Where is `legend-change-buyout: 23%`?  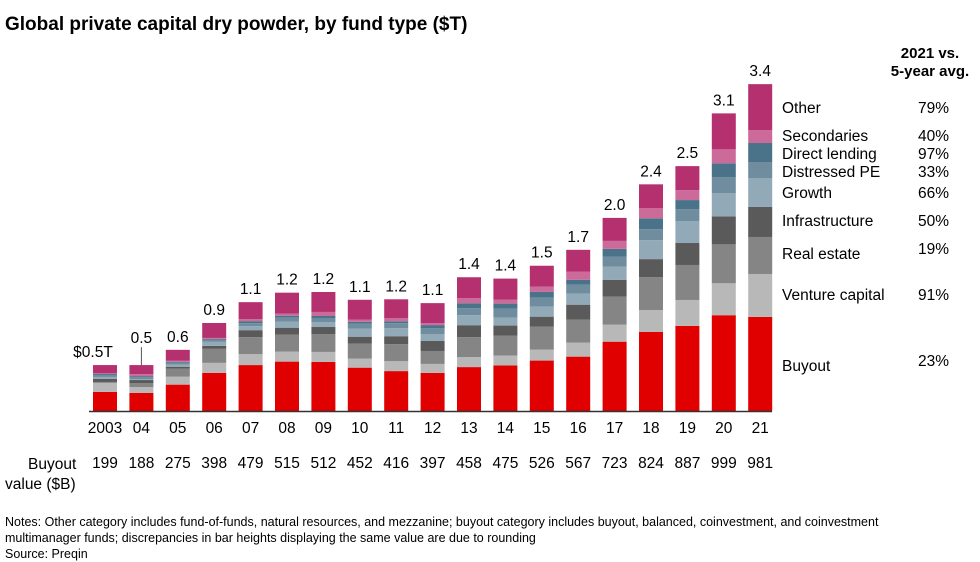 legend-change-buyout: 23% is located at coordinates (933, 361).